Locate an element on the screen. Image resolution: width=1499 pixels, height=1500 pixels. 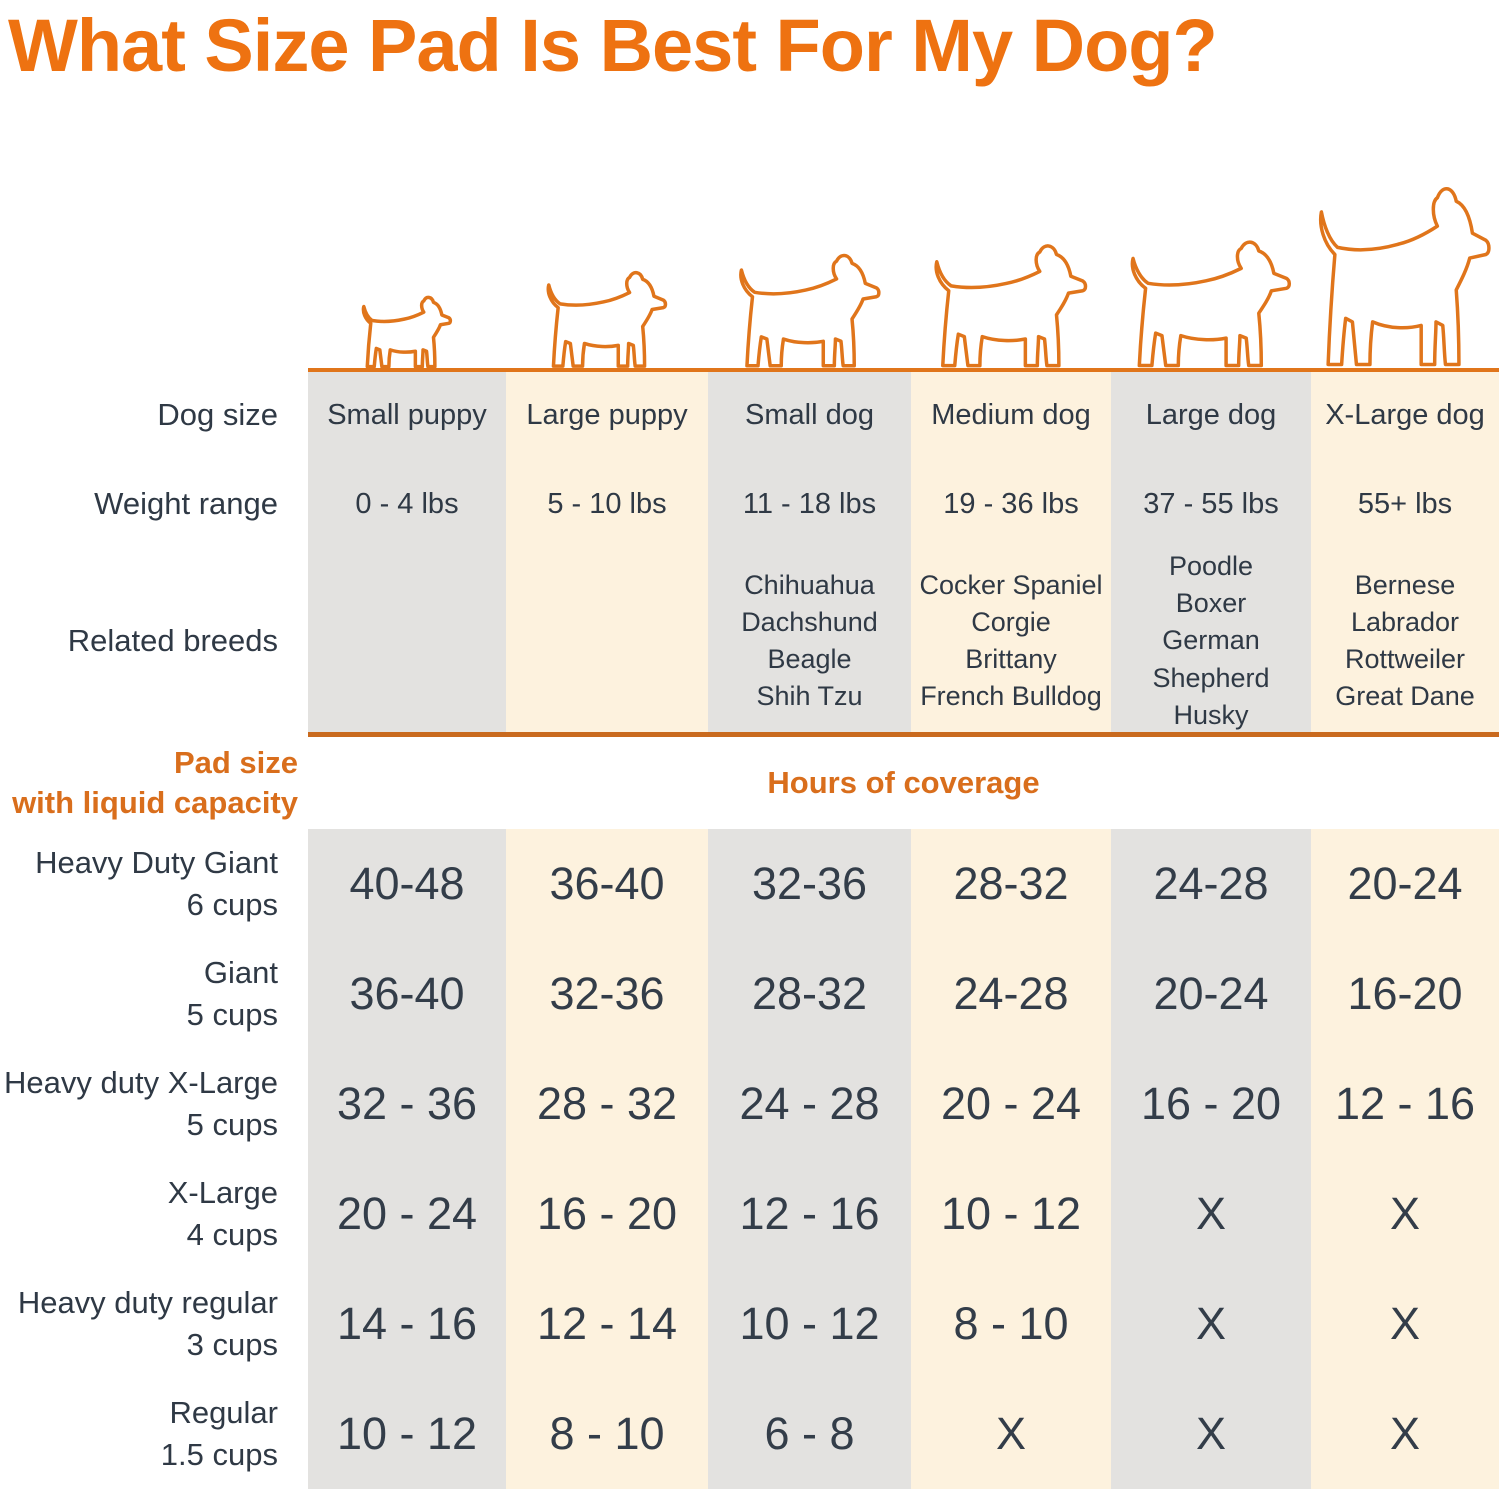
dog-size-col-4: Medium dog is located at coordinates (1011, 415).